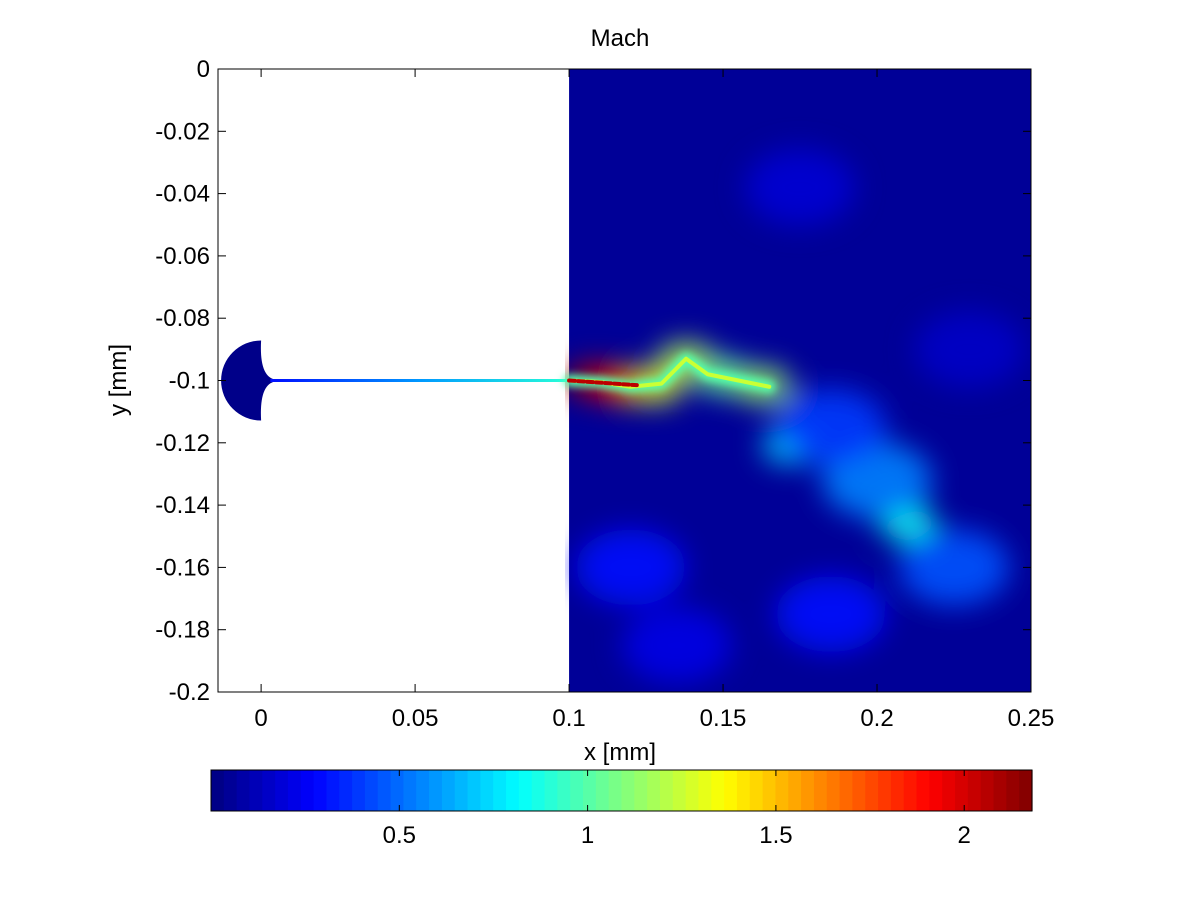  I want to click on colorbar-ticks: 0.5 1 1.5 2, so click(677, 809).